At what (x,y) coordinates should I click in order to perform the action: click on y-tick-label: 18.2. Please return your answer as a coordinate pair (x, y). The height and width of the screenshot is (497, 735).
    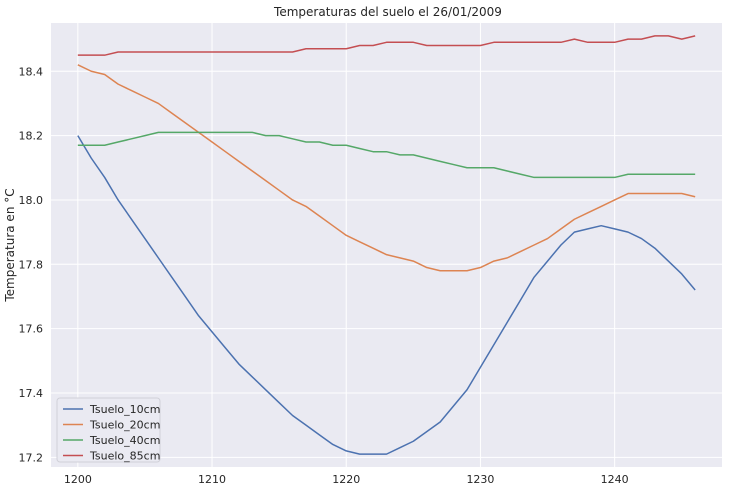
    Looking at the image, I should click on (31, 136).